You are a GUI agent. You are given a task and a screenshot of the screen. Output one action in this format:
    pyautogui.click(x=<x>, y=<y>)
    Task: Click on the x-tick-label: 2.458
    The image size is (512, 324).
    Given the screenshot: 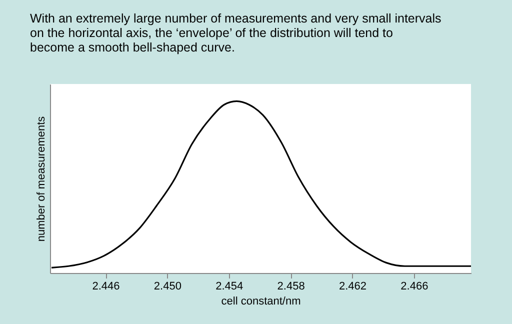 What is the action you would take?
    pyautogui.click(x=291, y=286)
    